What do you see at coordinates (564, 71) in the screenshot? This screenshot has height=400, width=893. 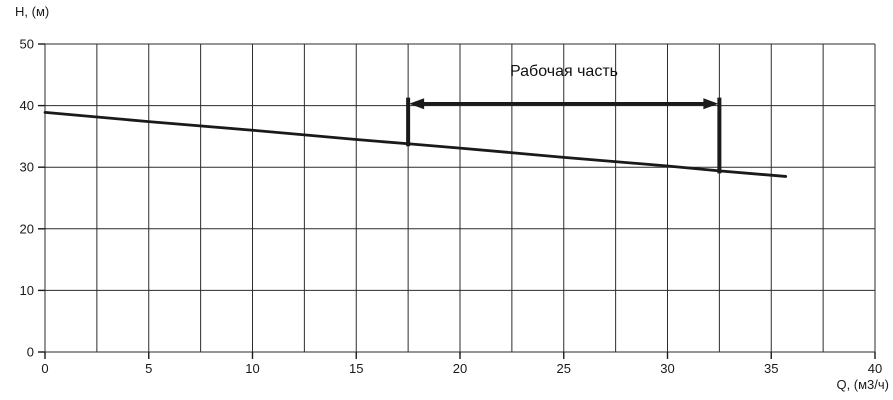 I see `working-range-label: Рабочая часть` at bounding box center [564, 71].